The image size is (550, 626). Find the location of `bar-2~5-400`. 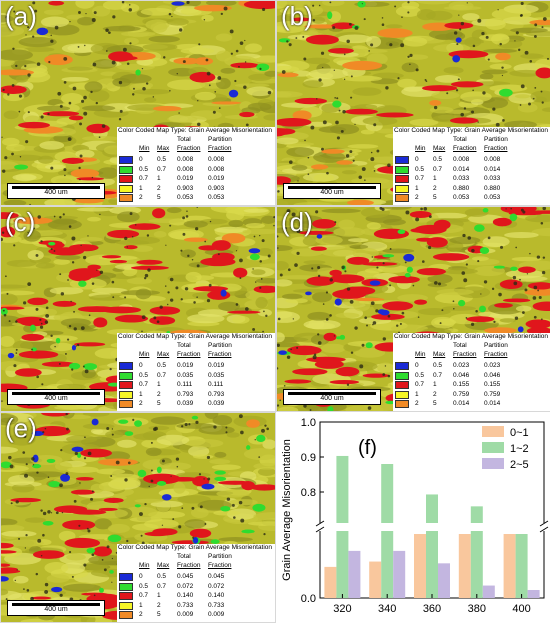

bar-2~5-400 is located at coordinates (533, 594).